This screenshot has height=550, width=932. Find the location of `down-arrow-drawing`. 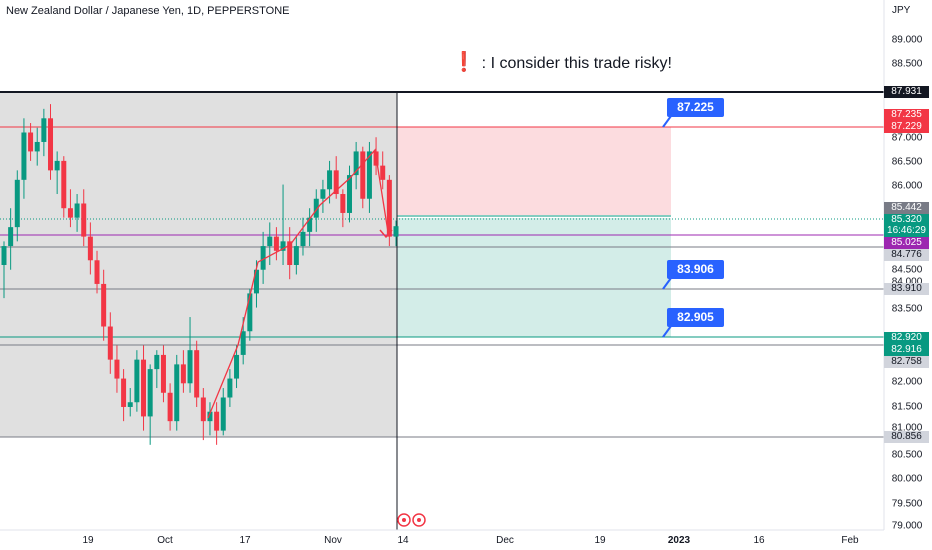

down-arrow-drawing is located at coordinates (386, 234).